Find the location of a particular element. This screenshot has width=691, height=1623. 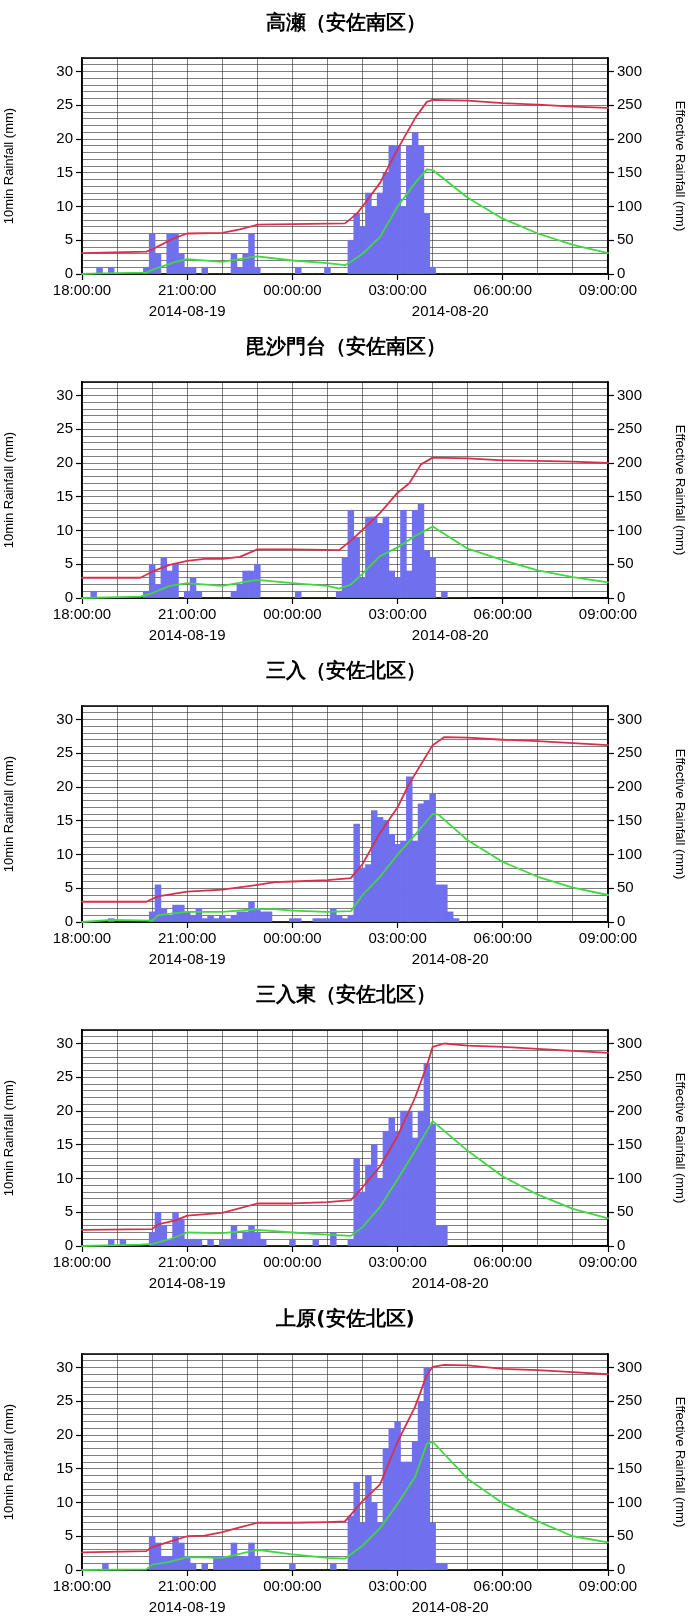

chart-title: 高瀬（安佐南区） is located at coordinates (345, 22).